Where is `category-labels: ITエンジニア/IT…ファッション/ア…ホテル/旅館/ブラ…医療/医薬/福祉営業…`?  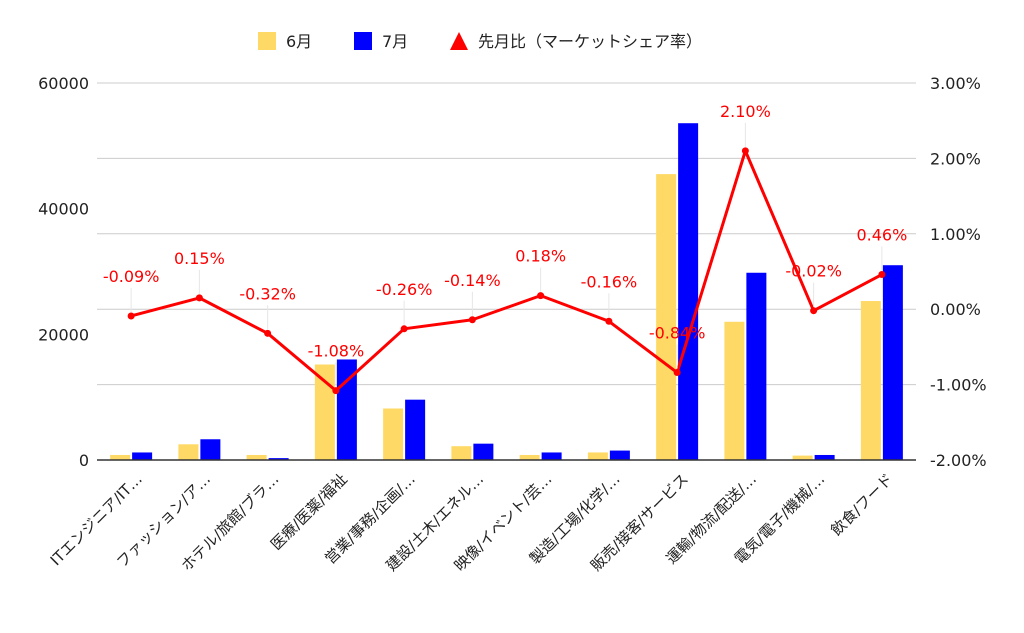 category-labels: ITエンジニア/IT…ファッション/ア…ホテル/旅館/ブラ…医療/医薬/福祉営業… is located at coordinates (472, 522).